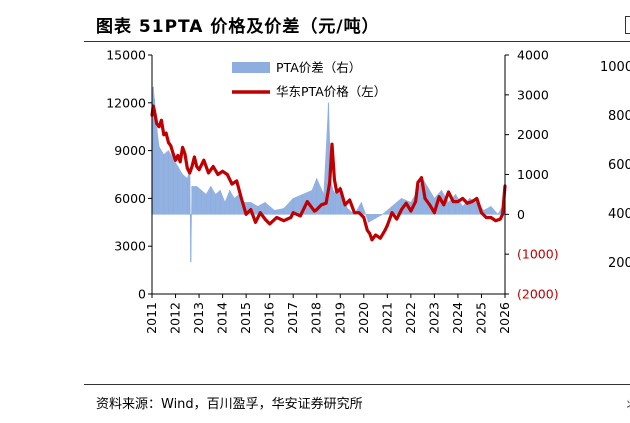  What do you see at coordinates (627, 404) in the screenshot?
I see `cropped-edge-glyph: 丬` at bounding box center [627, 404].